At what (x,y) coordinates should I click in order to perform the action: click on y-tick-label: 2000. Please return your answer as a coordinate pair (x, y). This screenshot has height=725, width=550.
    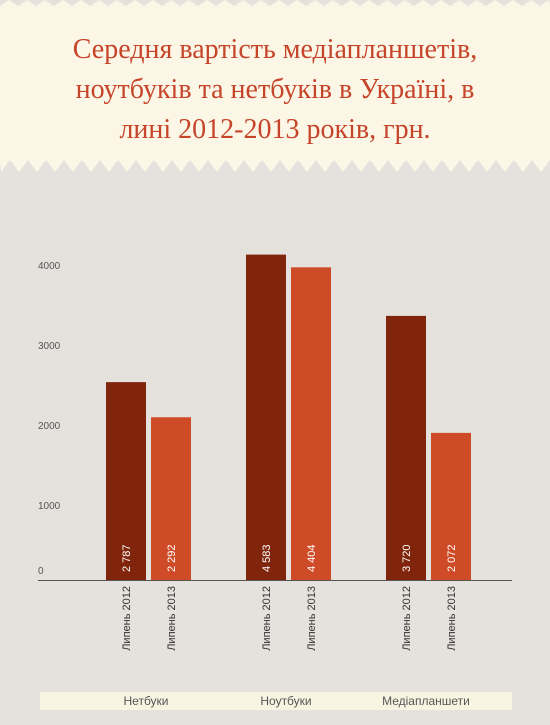
    Looking at the image, I should click on (49, 426).